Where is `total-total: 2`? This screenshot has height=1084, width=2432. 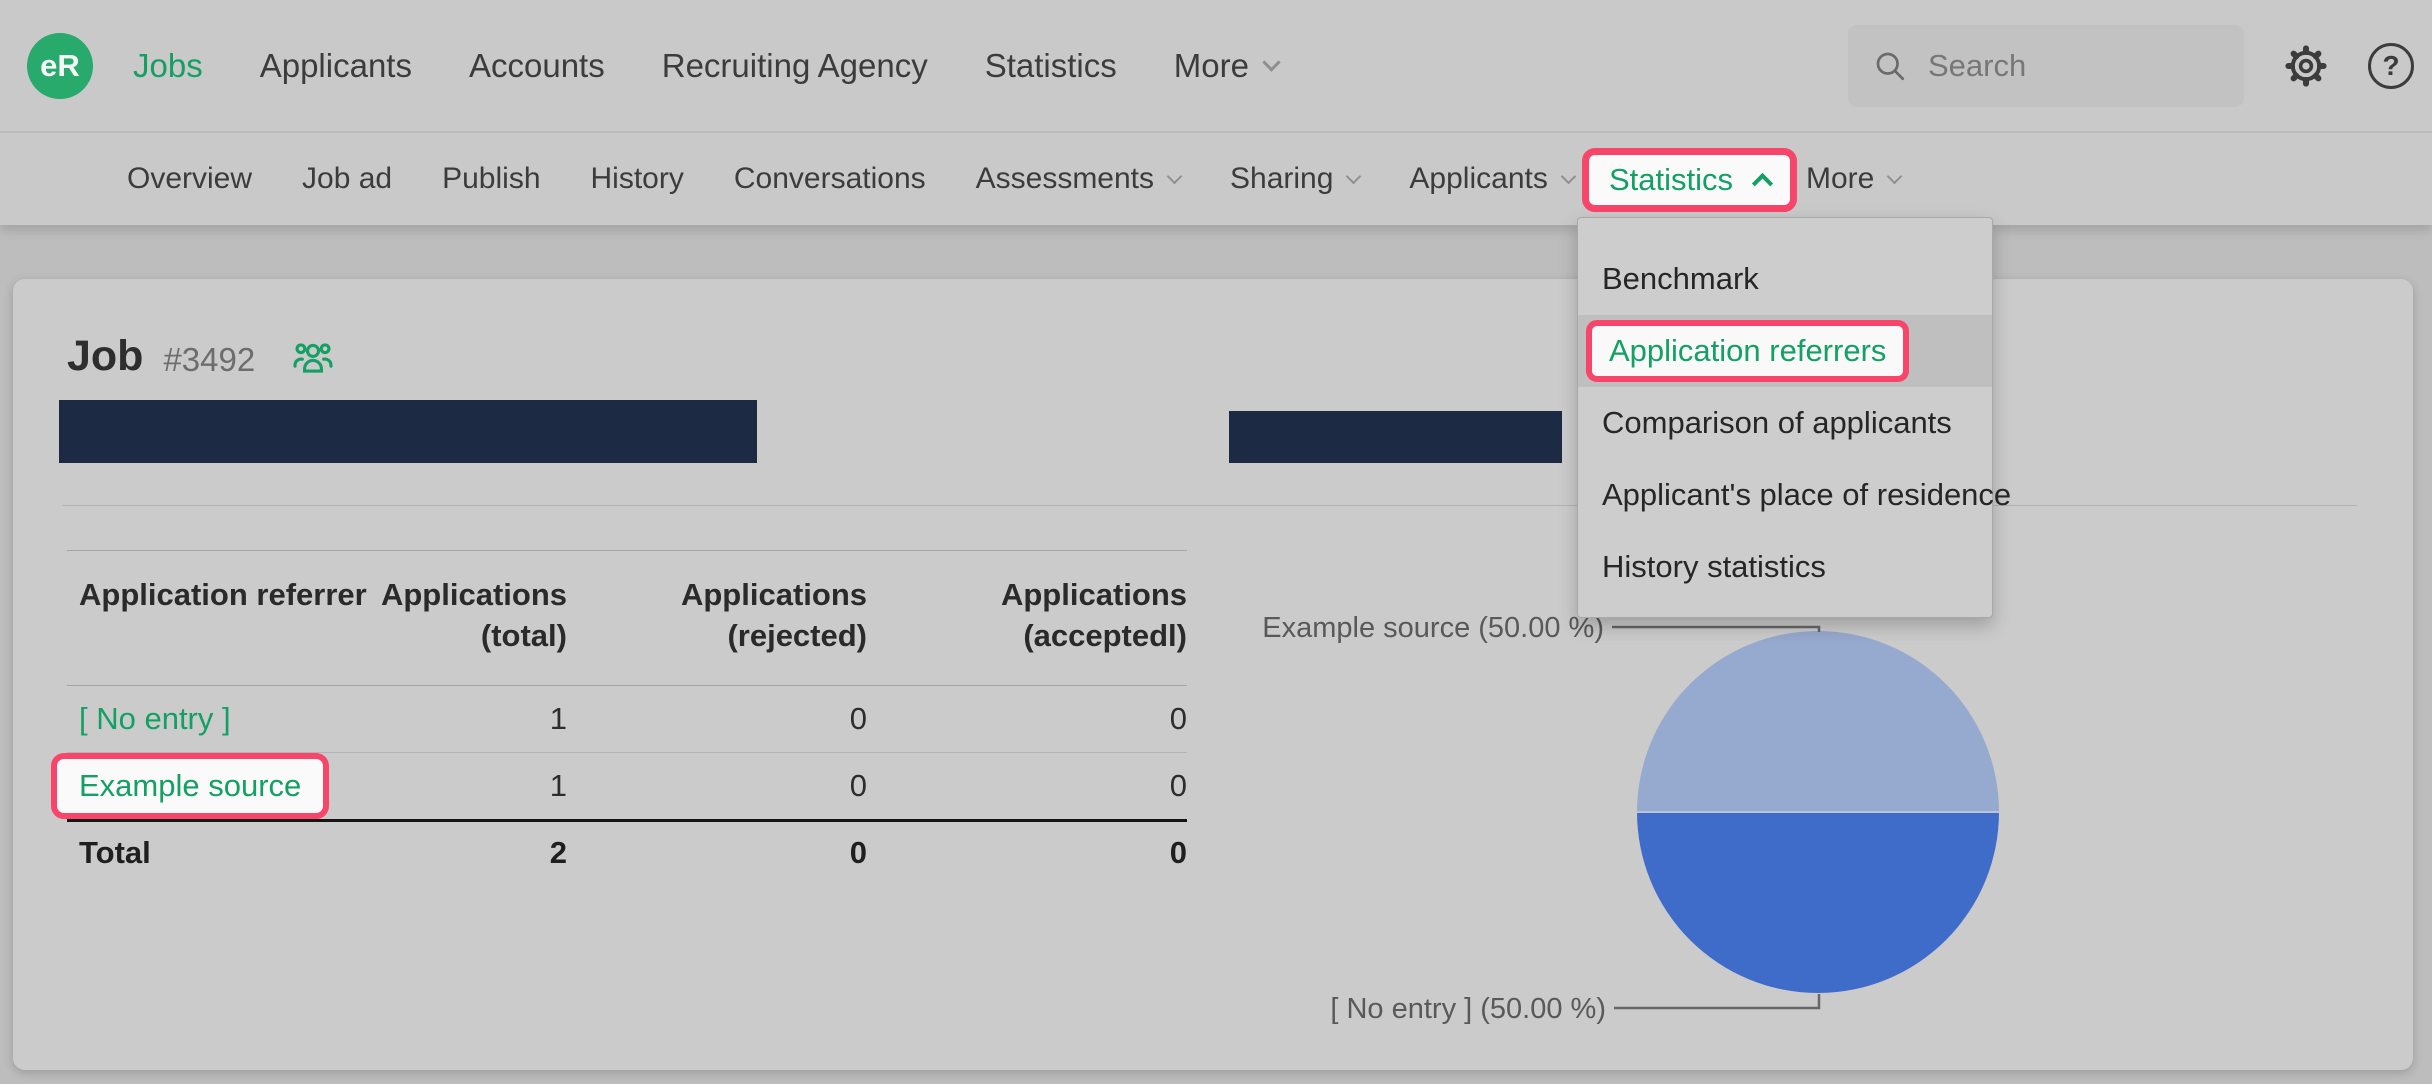 total-total: 2 is located at coordinates (472, 851).